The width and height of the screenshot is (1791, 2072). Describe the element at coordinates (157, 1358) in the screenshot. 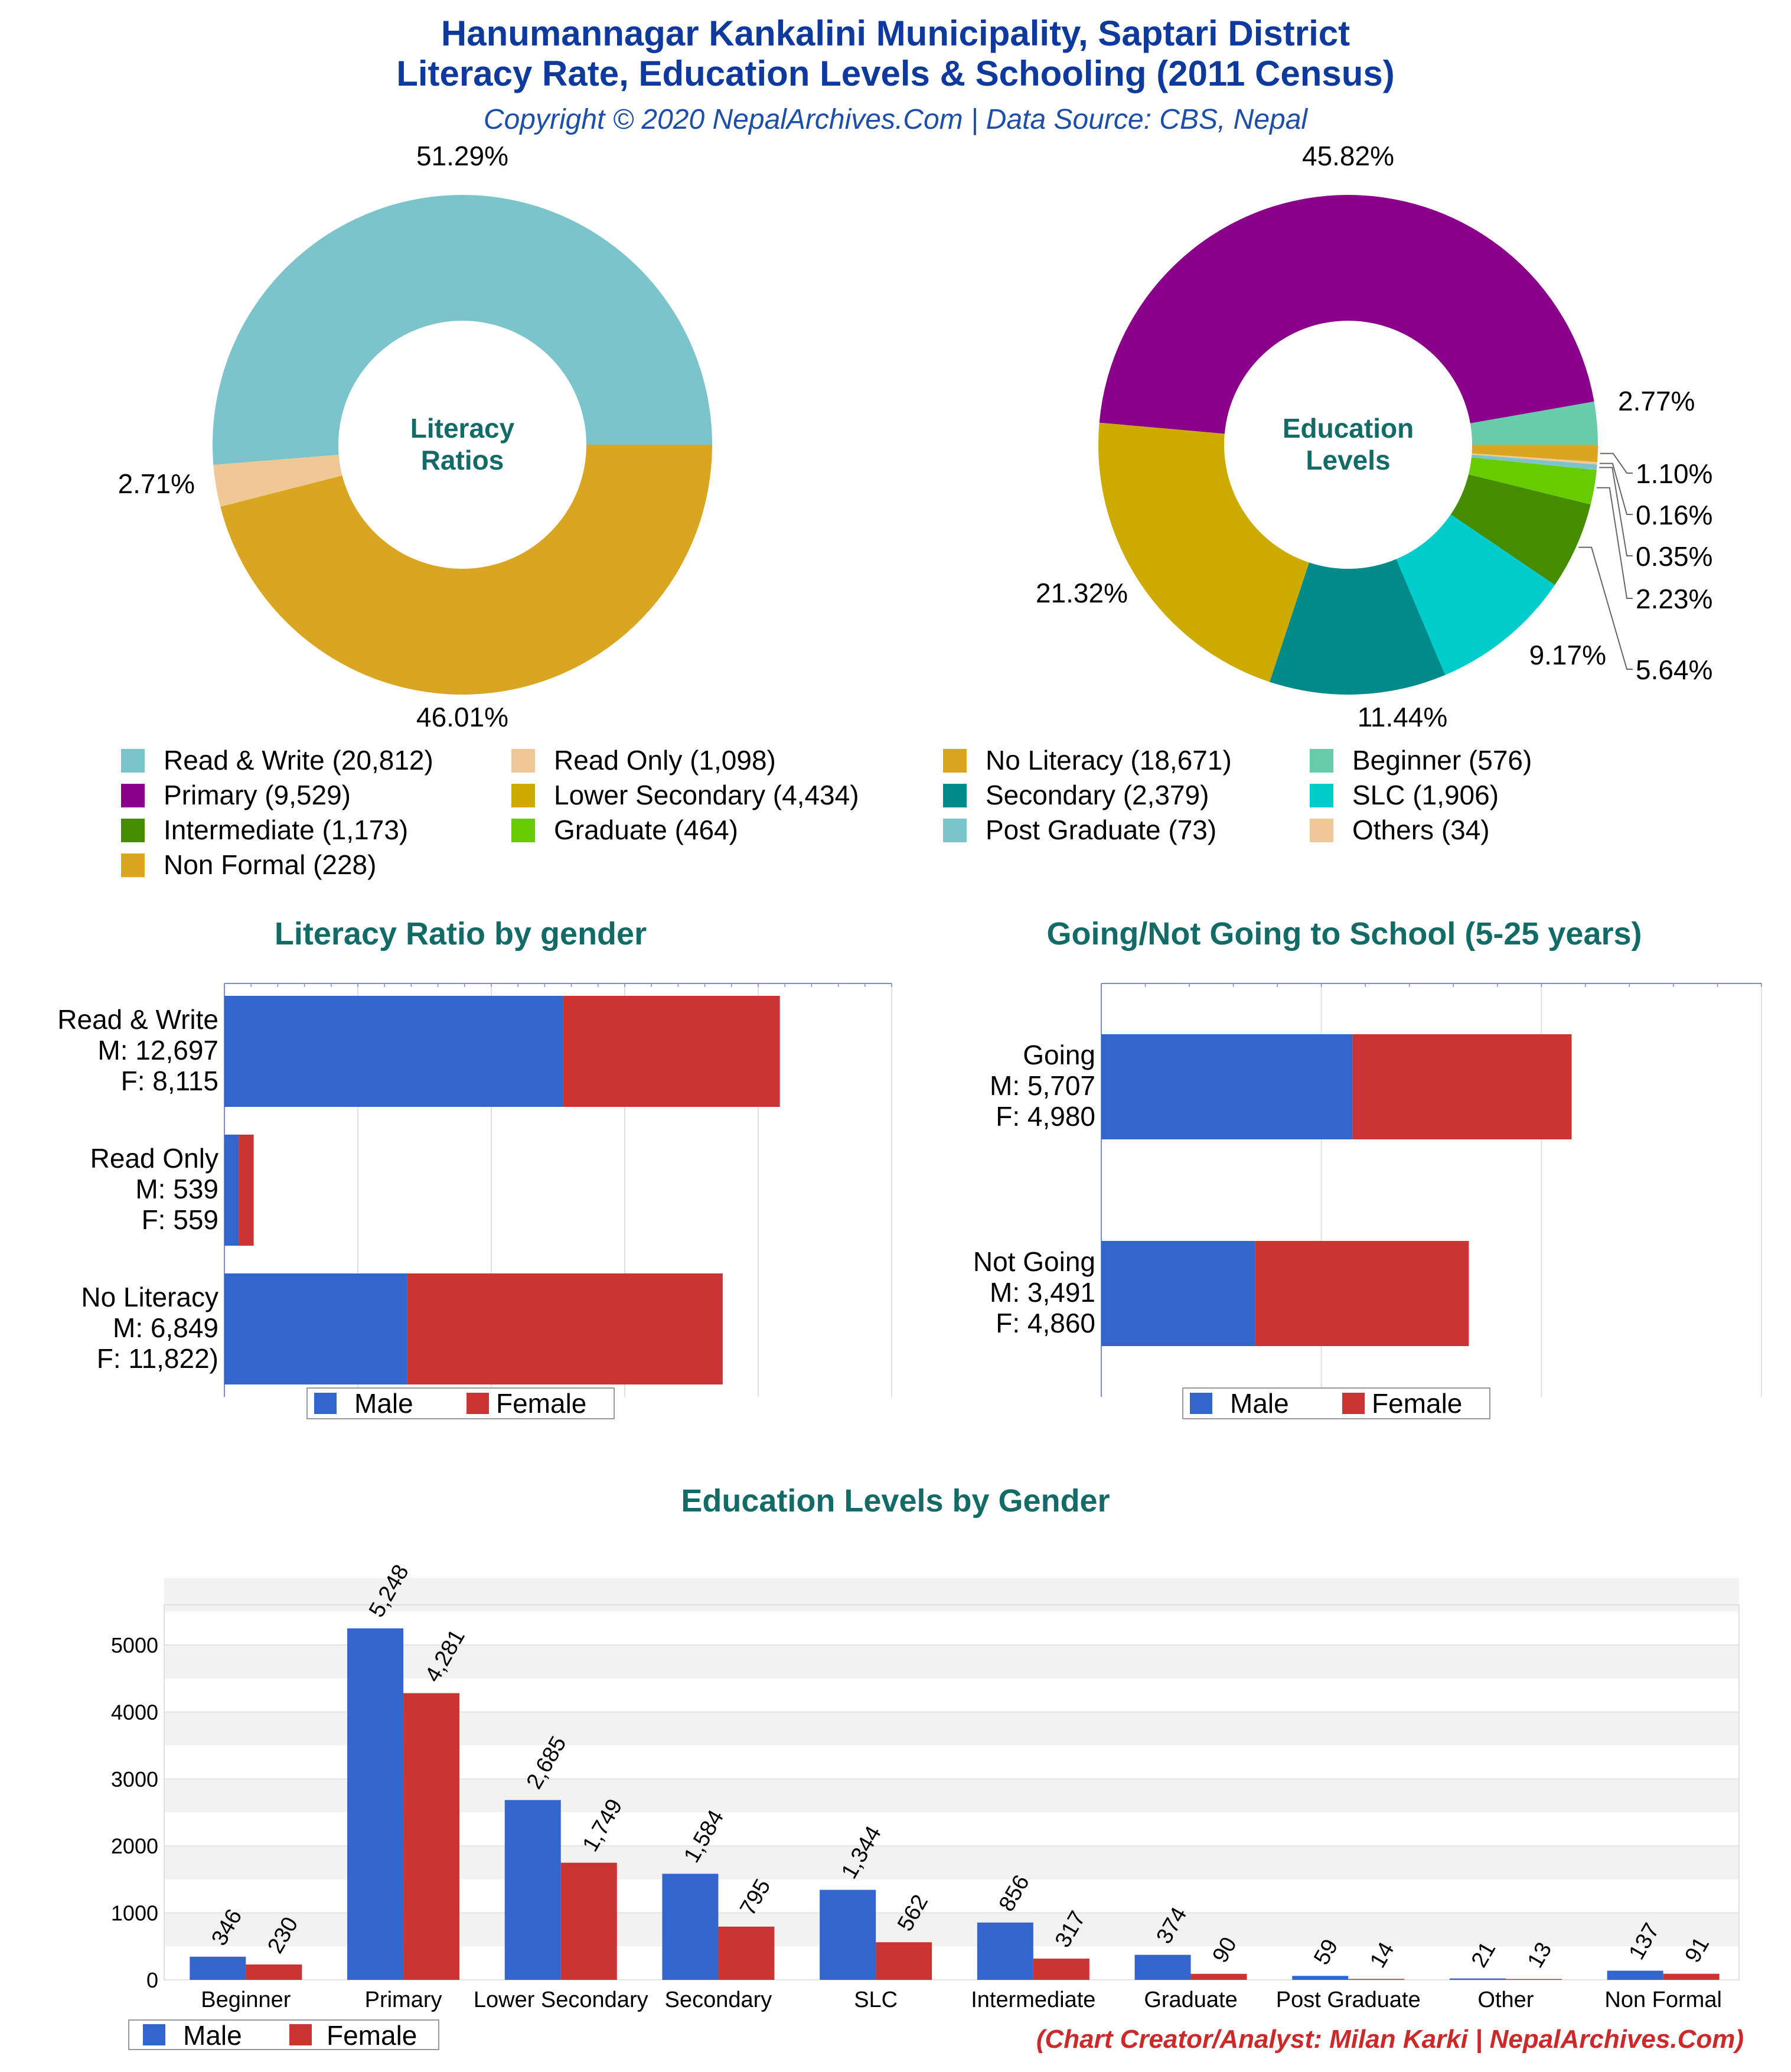

I see `literacy-gender-category-label: F: 11,822)` at that location.